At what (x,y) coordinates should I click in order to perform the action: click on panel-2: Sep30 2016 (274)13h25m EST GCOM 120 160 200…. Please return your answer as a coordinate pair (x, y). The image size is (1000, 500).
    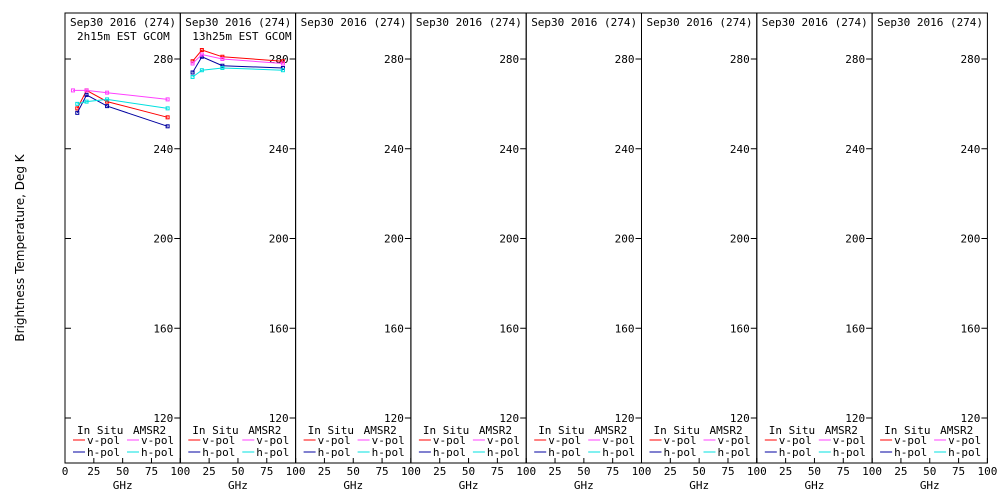
    Looking at the image, I should click on (242, 252).